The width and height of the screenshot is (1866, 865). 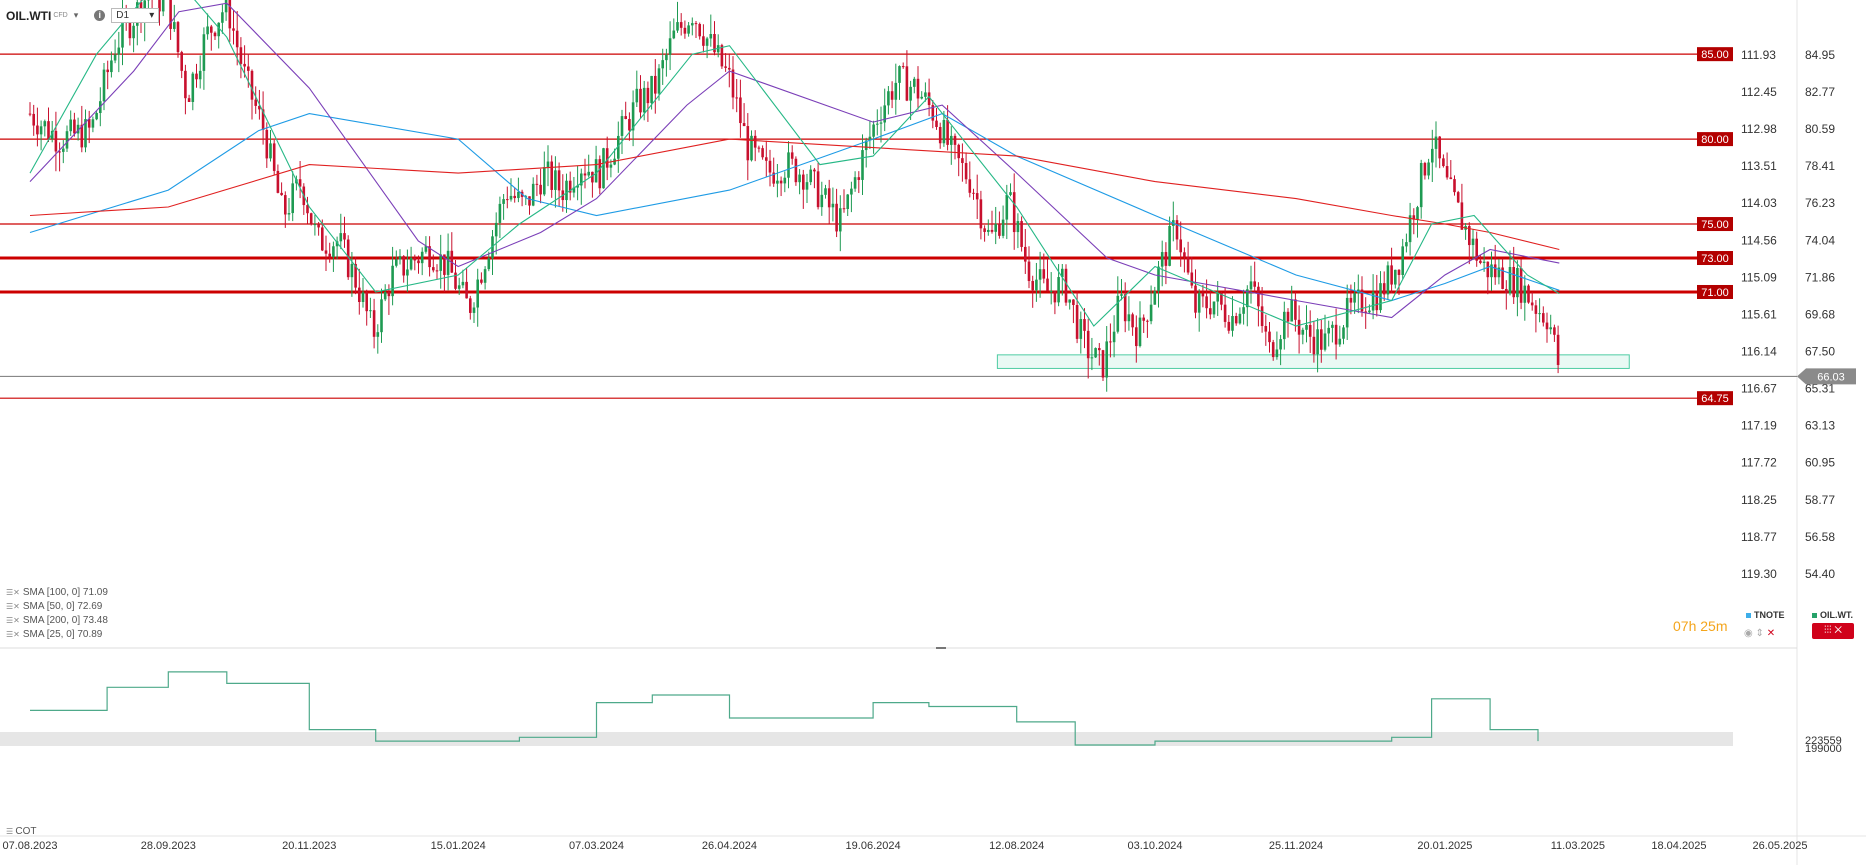 I want to click on settings-icon: ☰✕, so click(x=13, y=592).